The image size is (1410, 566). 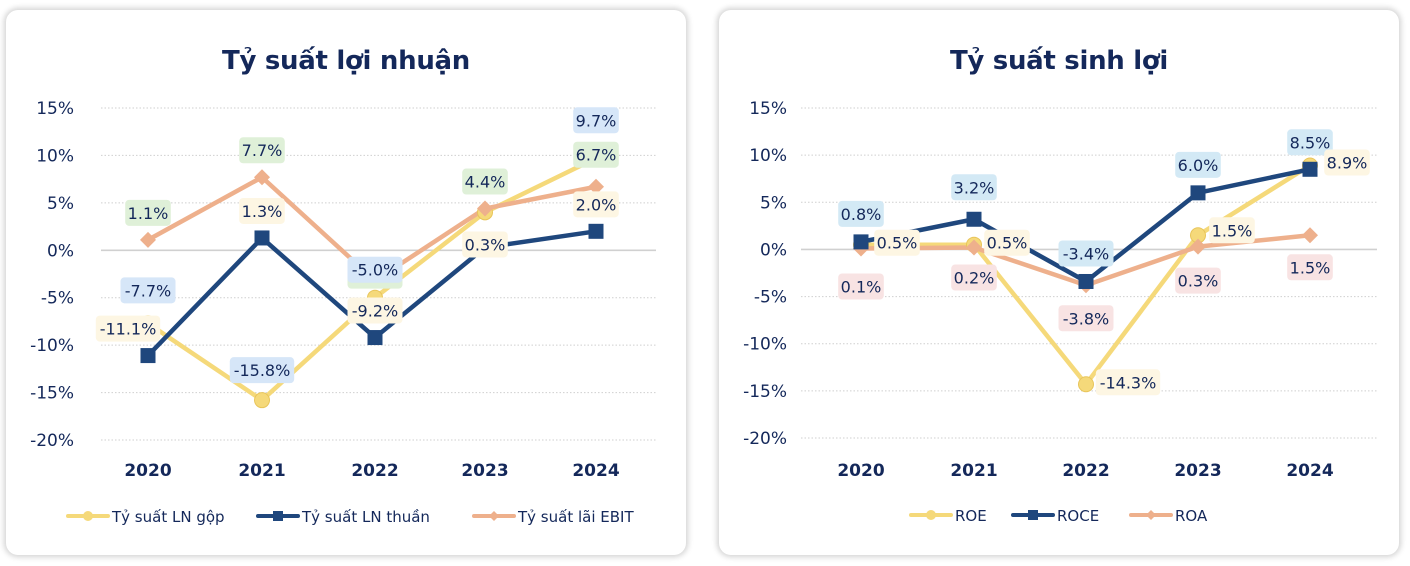 I want to click on data-label-text: 1.5%, so click(x=1310, y=267).